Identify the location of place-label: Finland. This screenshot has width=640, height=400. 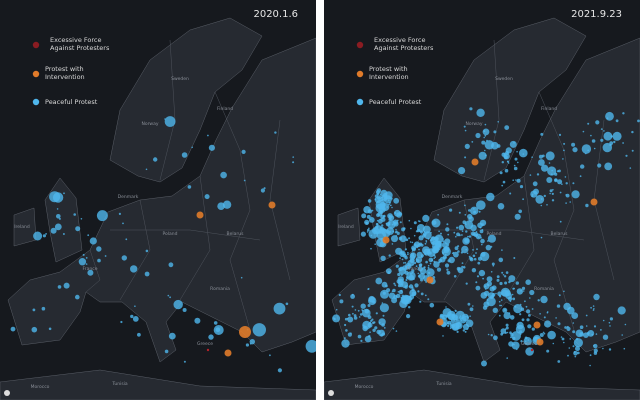
(549, 109).